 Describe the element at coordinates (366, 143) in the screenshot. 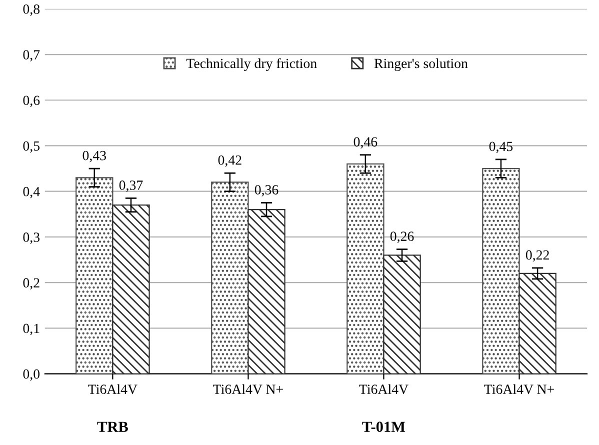

I see `data-label: 0,46` at that location.